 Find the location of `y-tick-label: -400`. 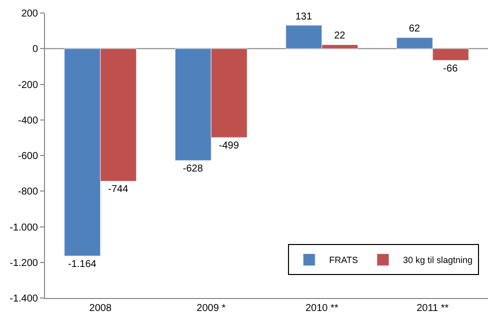

y-tick-label: -400 is located at coordinates (28, 120).